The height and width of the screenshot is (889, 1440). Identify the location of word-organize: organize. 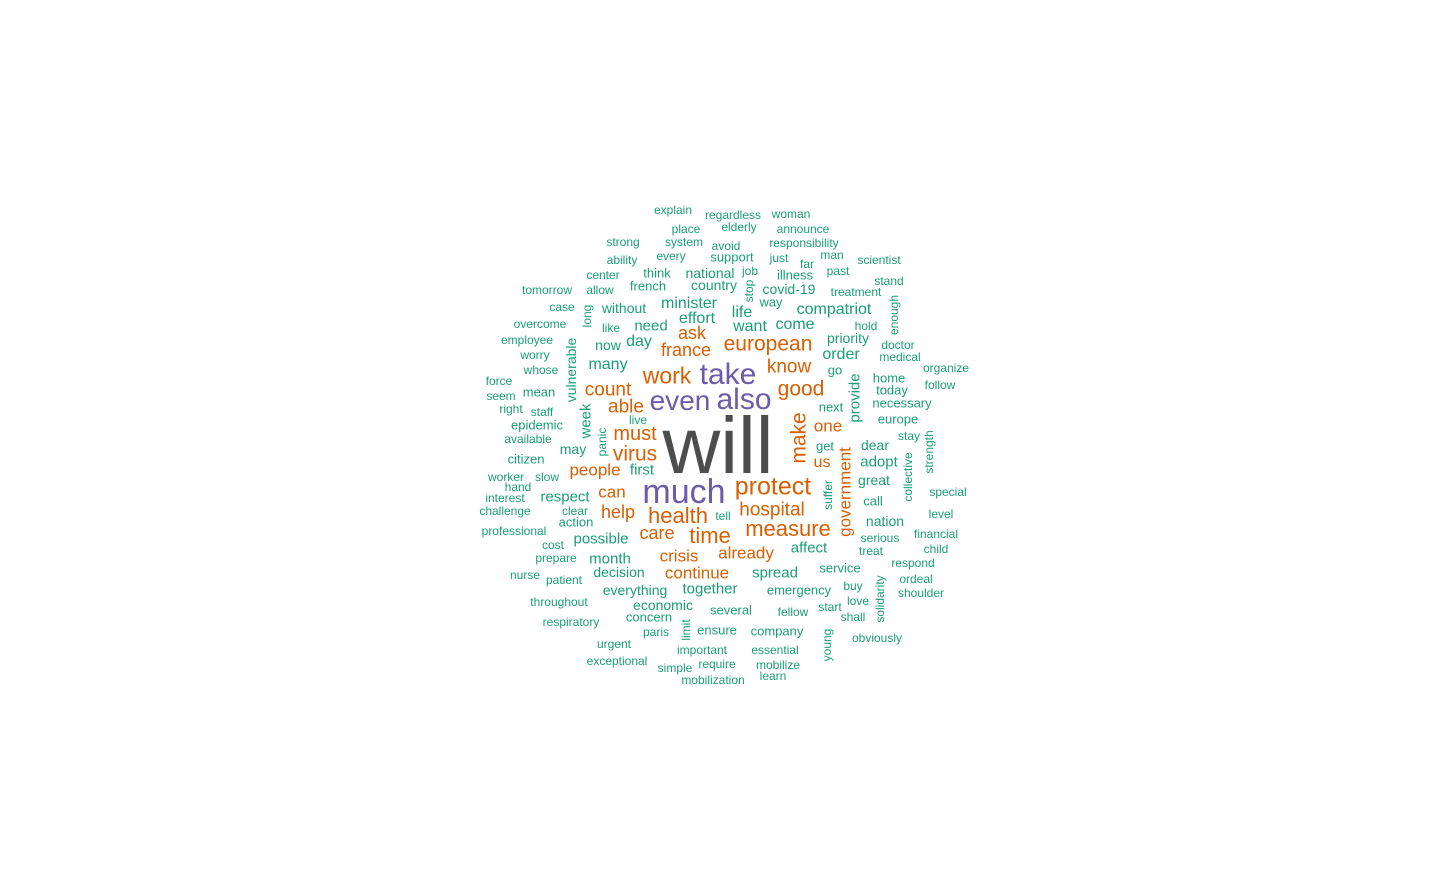
(946, 368).